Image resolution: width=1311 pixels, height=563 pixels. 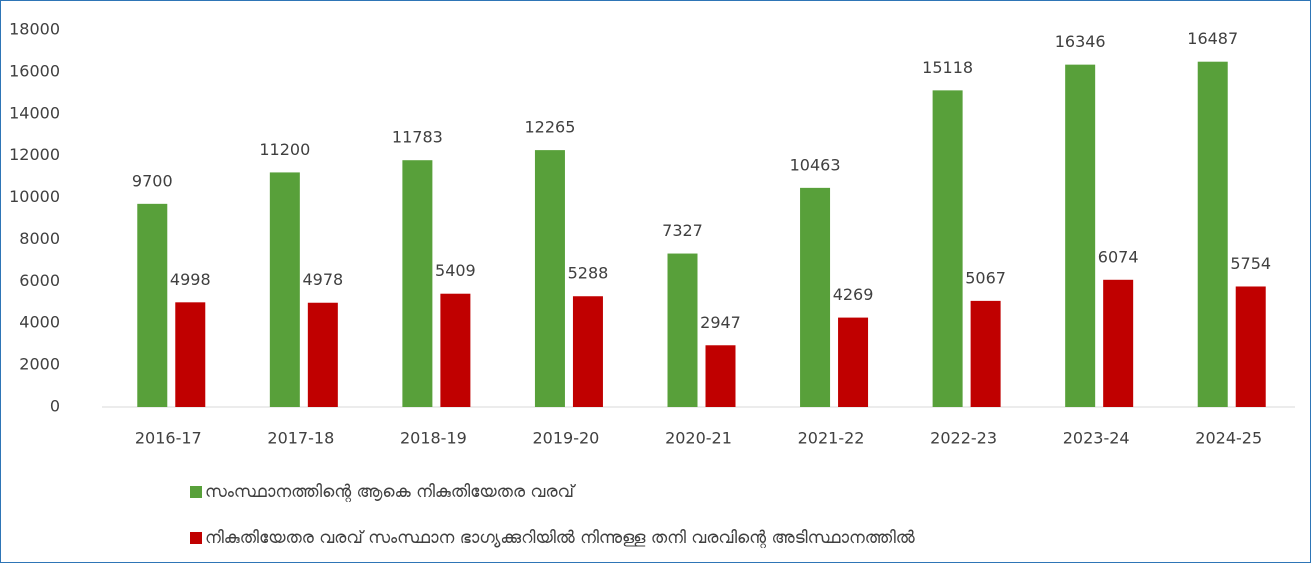 I want to click on data-label: 7327, so click(x=682, y=230).